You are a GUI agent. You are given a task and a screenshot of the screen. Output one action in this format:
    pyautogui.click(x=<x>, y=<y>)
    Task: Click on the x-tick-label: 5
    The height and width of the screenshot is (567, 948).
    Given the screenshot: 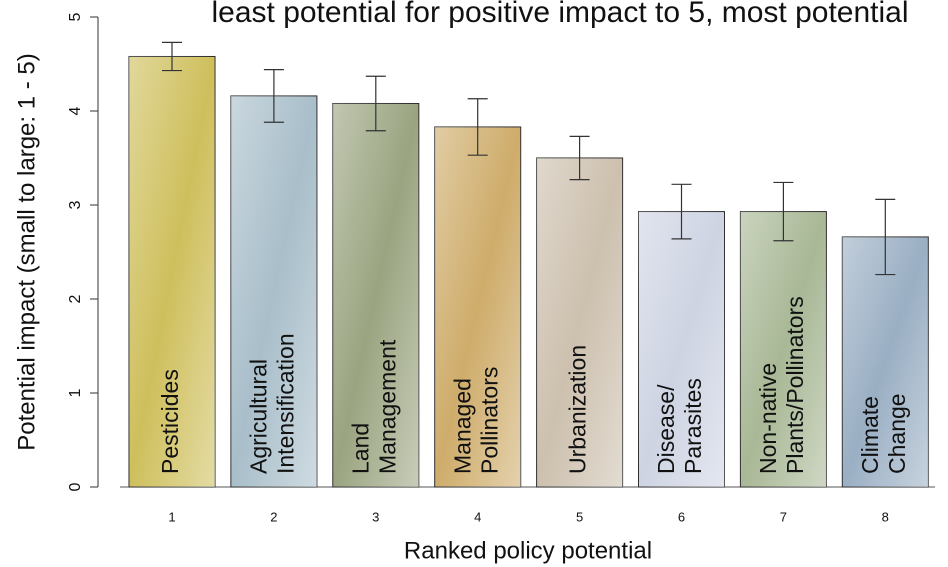 What is the action you would take?
    pyautogui.click(x=579, y=516)
    